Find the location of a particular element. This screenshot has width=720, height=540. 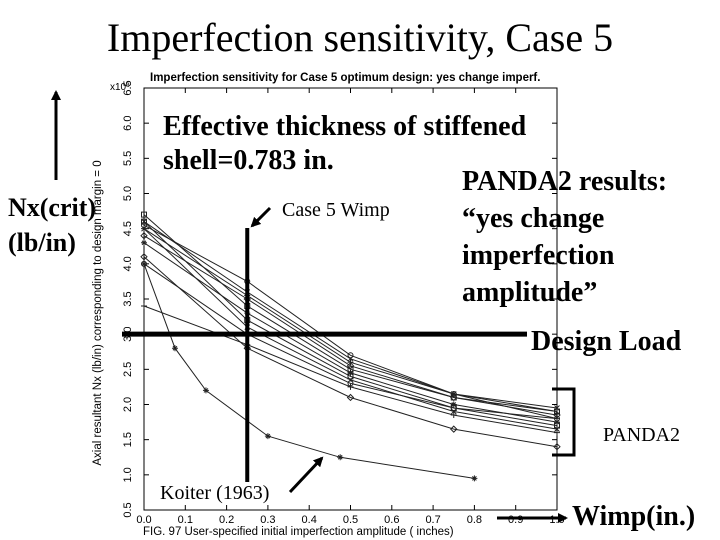

panda2-results-line3: imperfection is located at coordinates (538, 255).